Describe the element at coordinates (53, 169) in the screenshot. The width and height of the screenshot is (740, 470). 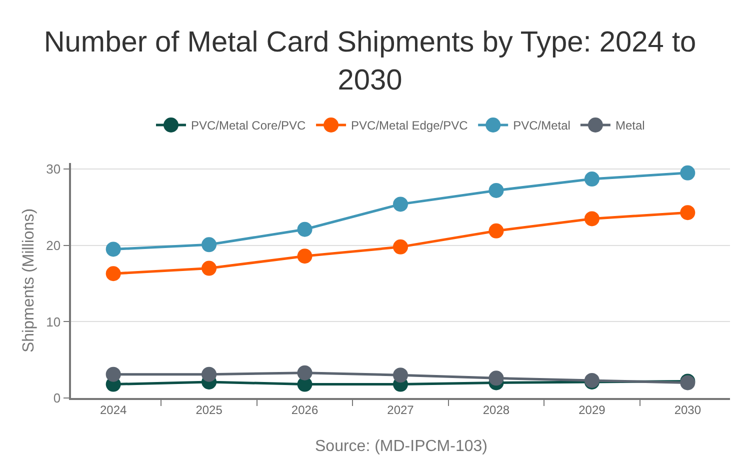
I see `y-tick-label: 30` at that location.